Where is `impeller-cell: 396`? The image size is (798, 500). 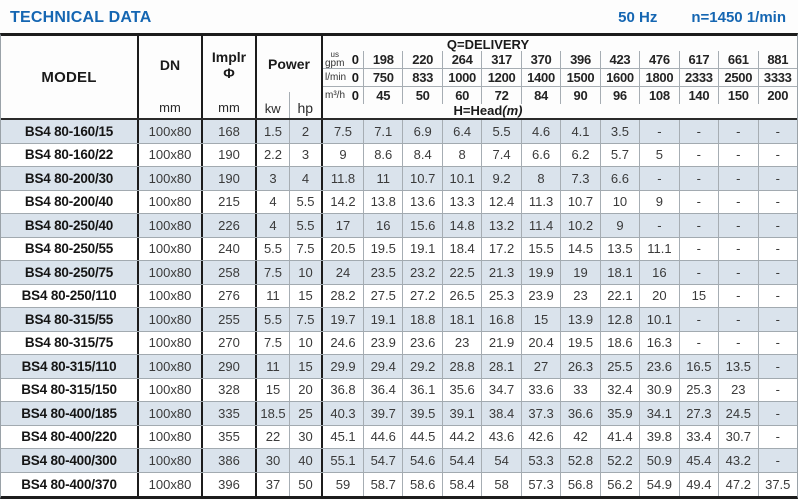
impeller-cell: 396 is located at coordinates (230, 484).